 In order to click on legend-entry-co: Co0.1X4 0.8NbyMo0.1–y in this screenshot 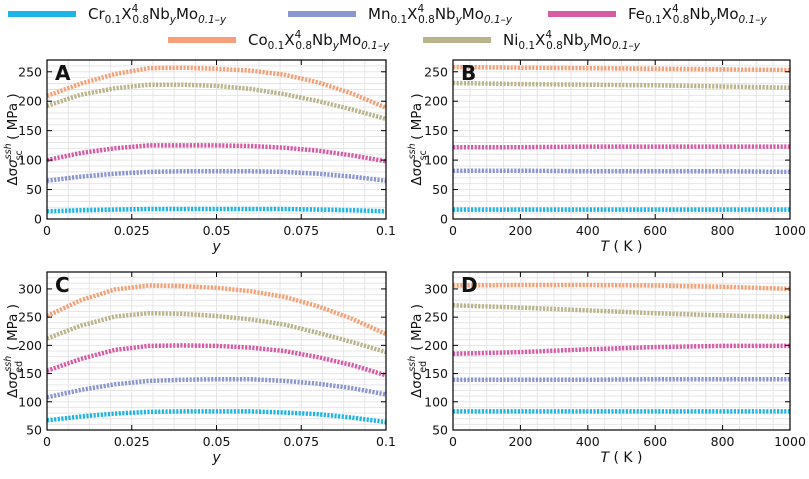, I will do `click(279, 40)`.